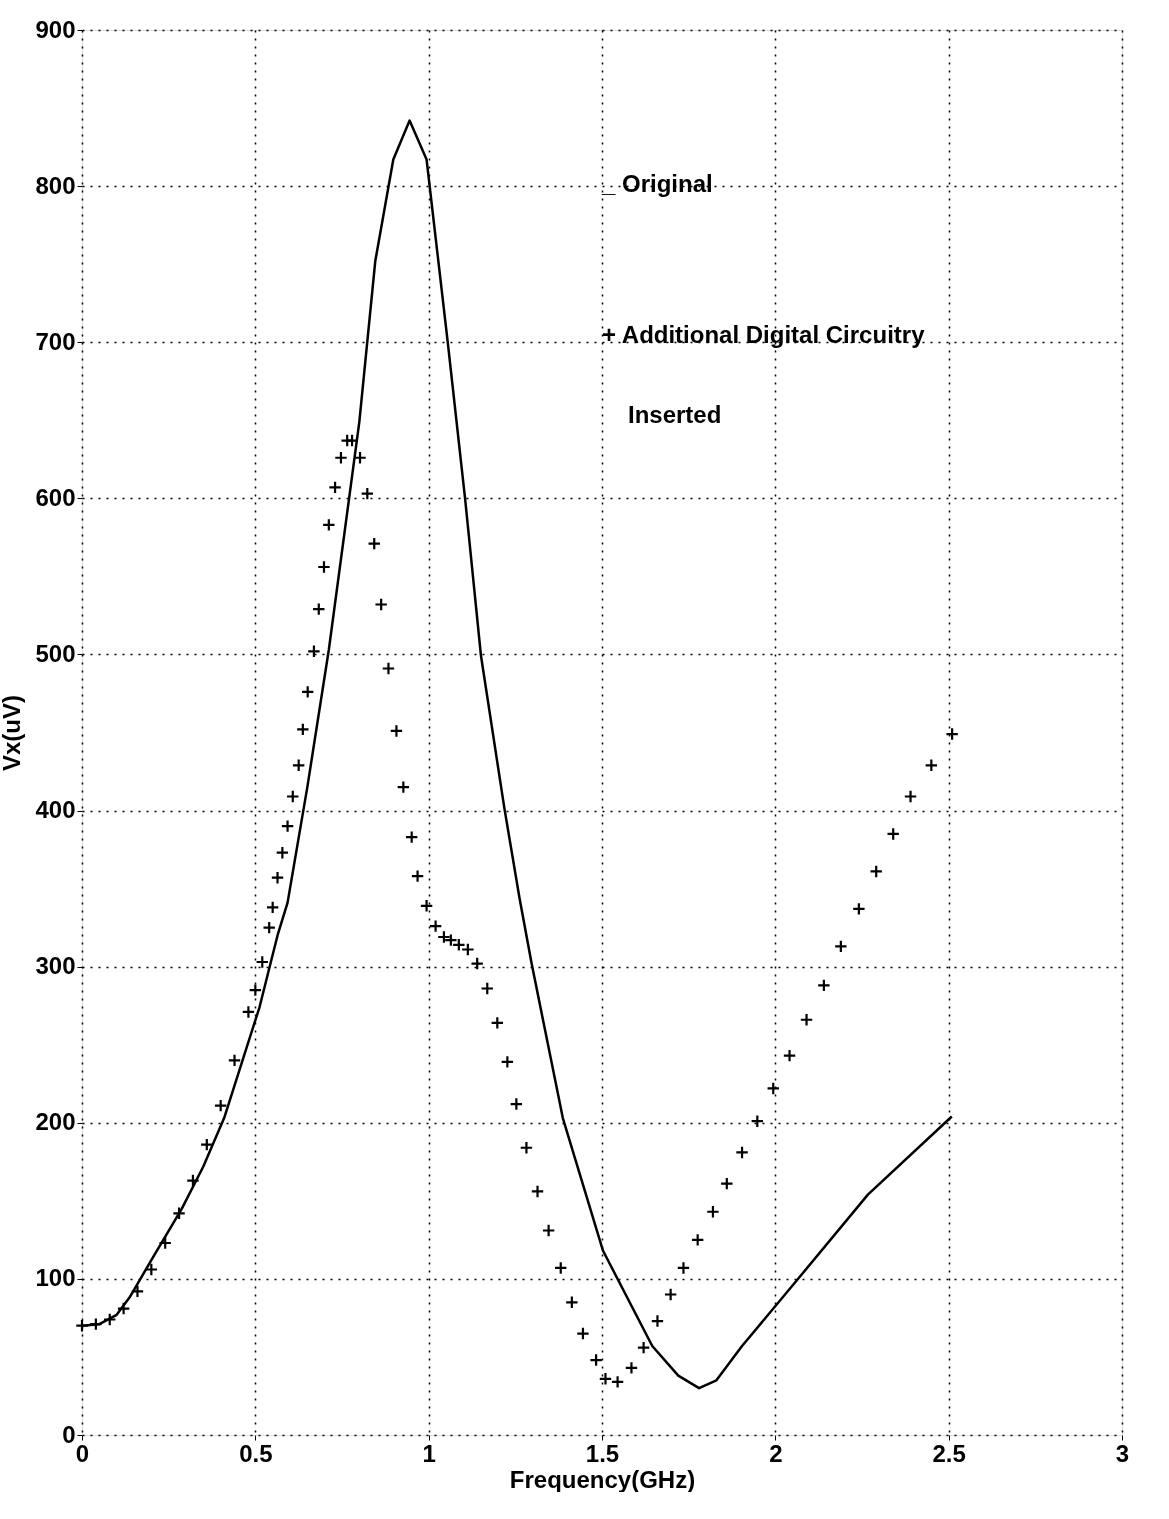 The height and width of the screenshot is (1519, 1169). Describe the element at coordinates (764, 335) in the screenshot. I see `annotation: + Additional Digital Circuitry` at that location.